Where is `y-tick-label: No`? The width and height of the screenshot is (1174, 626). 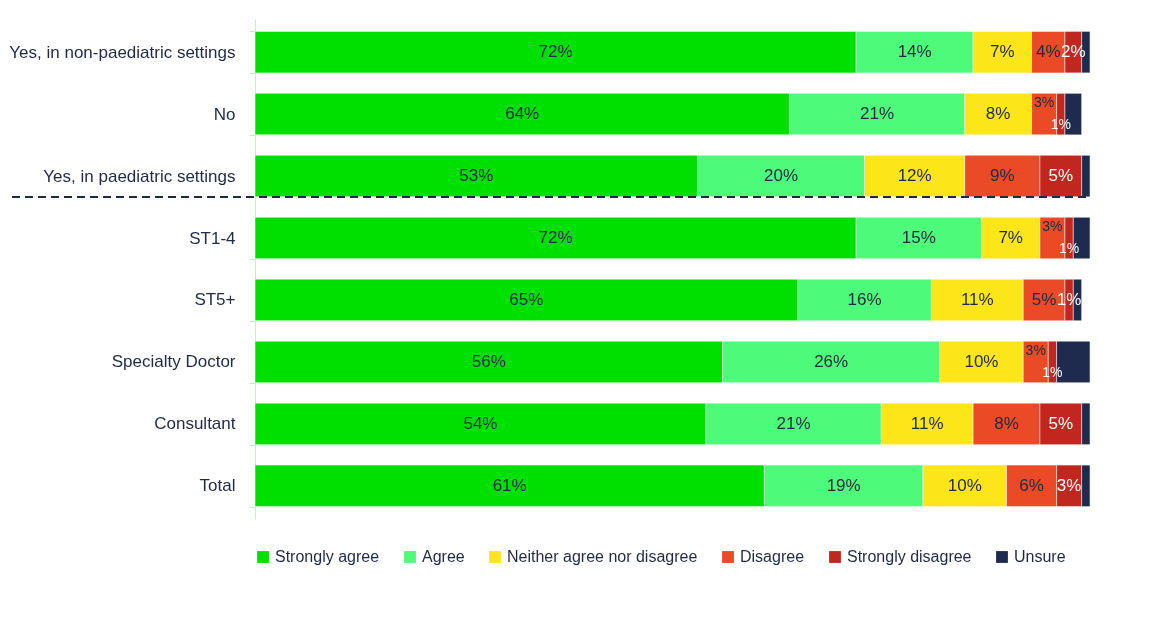
y-tick-label: No is located at coordinates (224, 114).